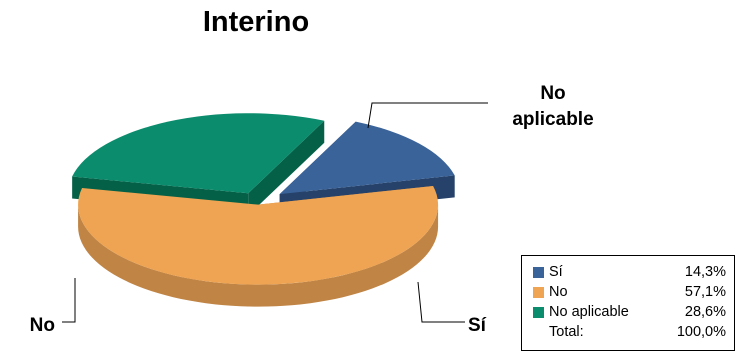 This screenshot has height=358, width=740. What do you see at coordinates (538, 312) in the screenshot?
I see `legend-swatch-no-aplicable` at bounding box center [538, 312].